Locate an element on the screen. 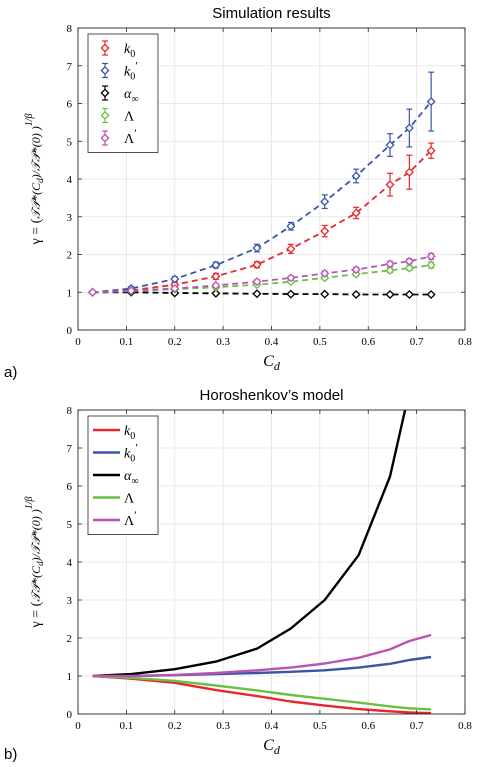  x-tick-label: 0.6 is located at coordinates (368, 726).